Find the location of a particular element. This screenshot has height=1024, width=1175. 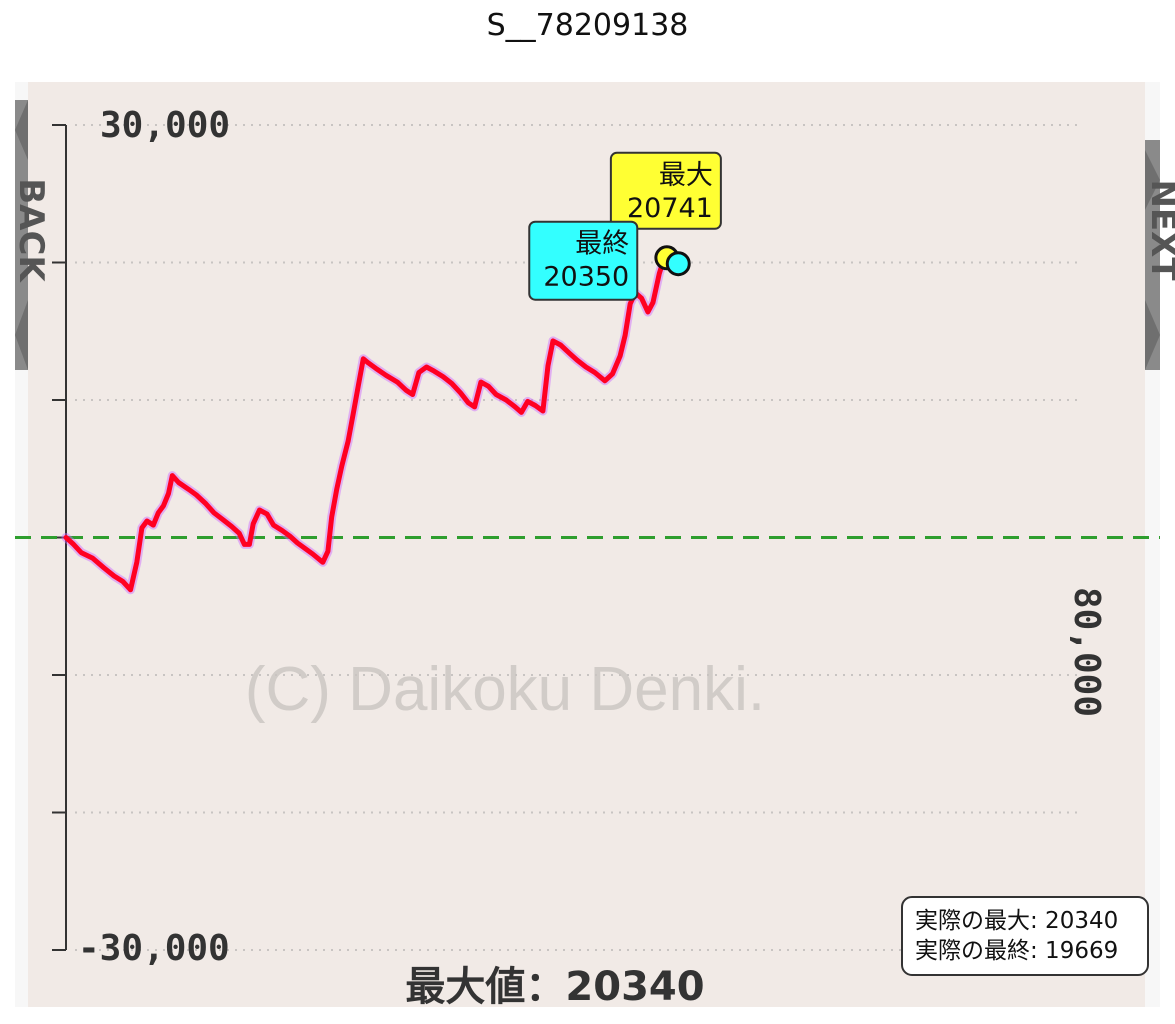

marker-label-name: 最終 is located at coordinates (602, 244).